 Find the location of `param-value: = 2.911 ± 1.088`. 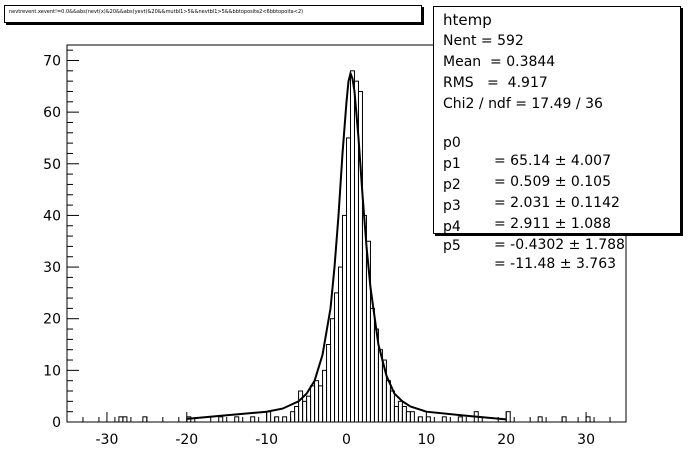

param-value: = 2.911 ± 1.088 is located at coordinates (552, 224).